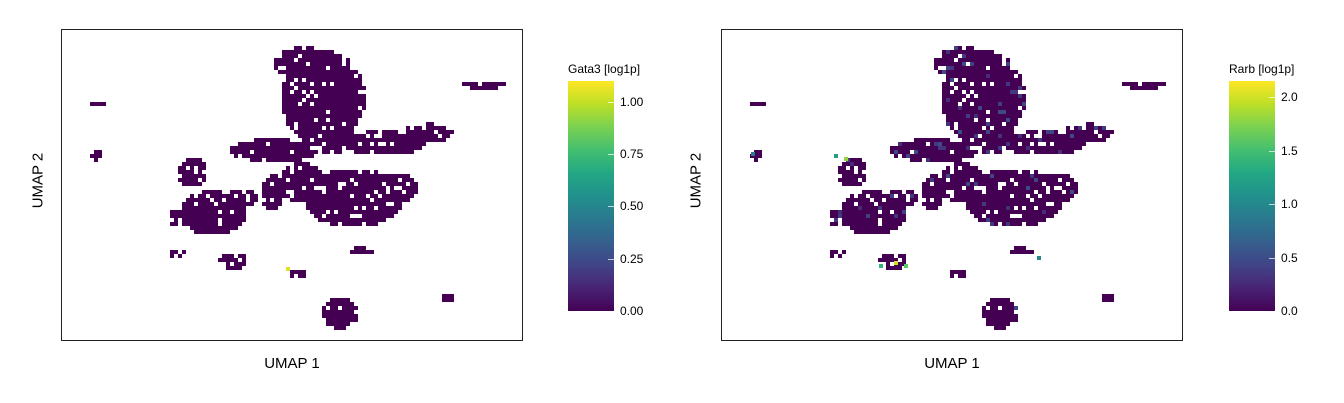 The image size is (1344, 403). Describe the element at coordinates (696, 180) in the screenshot. I see `y-axis-label: UMAP 2` at that location.